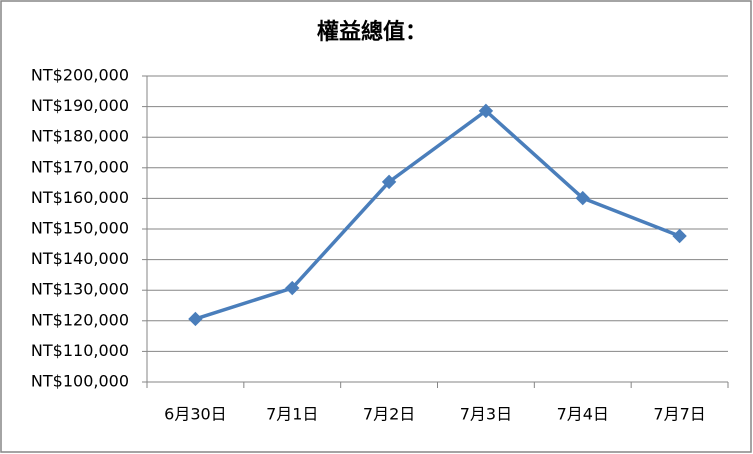 This screenshot has width=753, height=454. I want to click on y-tick-label: NT$110,000, so click(80, 350).